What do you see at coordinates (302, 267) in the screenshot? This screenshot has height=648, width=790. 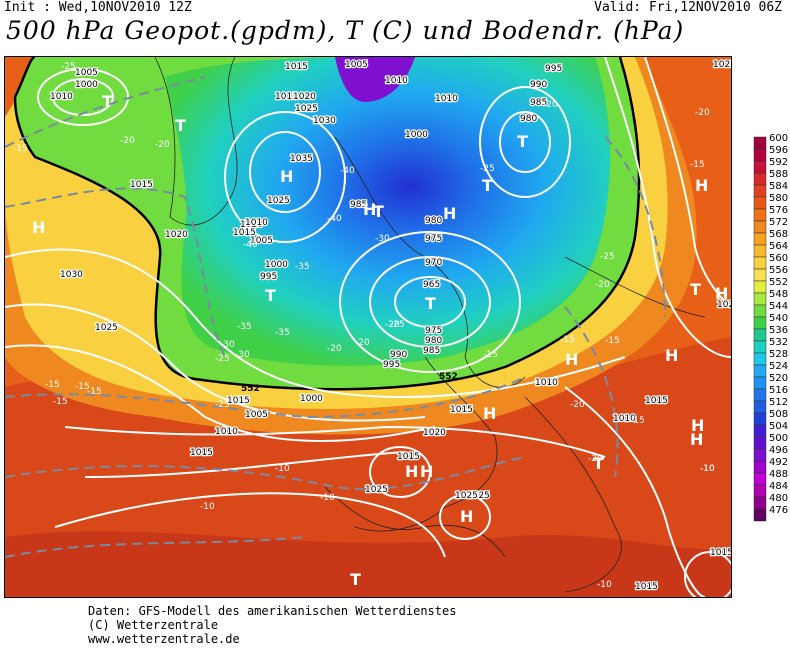 I see `temperature-label: -35` at bounding box center [302, 267].